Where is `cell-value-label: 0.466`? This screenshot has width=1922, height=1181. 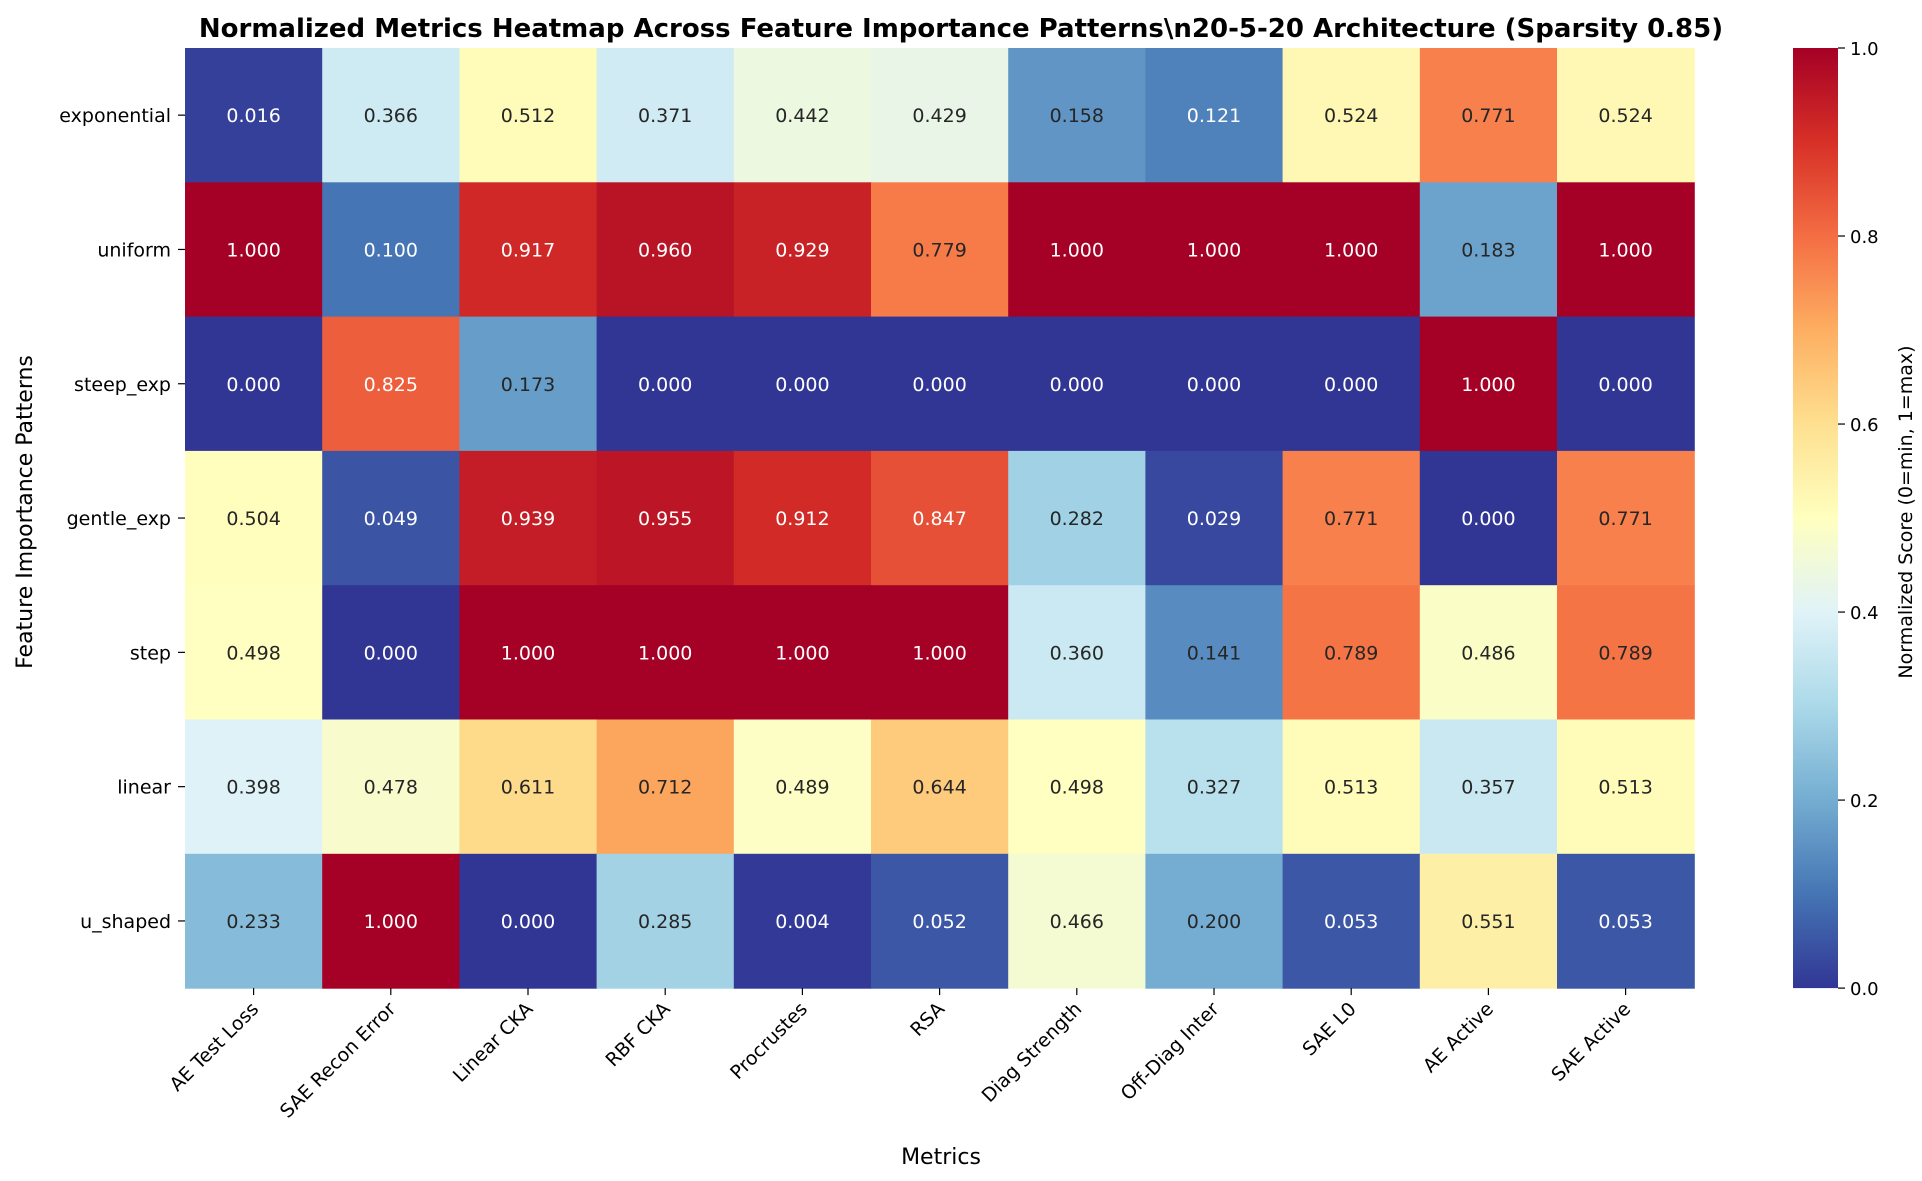
cell-value-label: 0.466 is located at coordinates (1077, 922).